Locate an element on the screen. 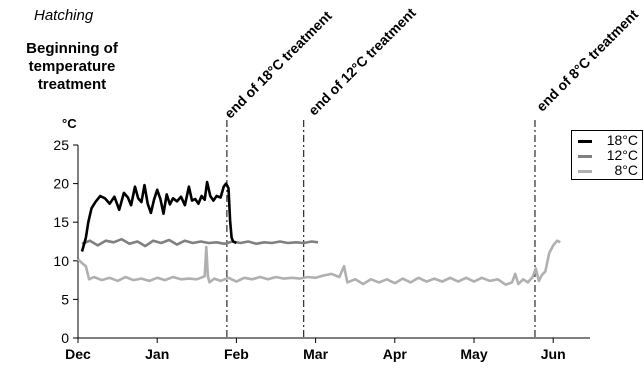  y-tick-label-5: 5 is located at coordinates (65, 299).